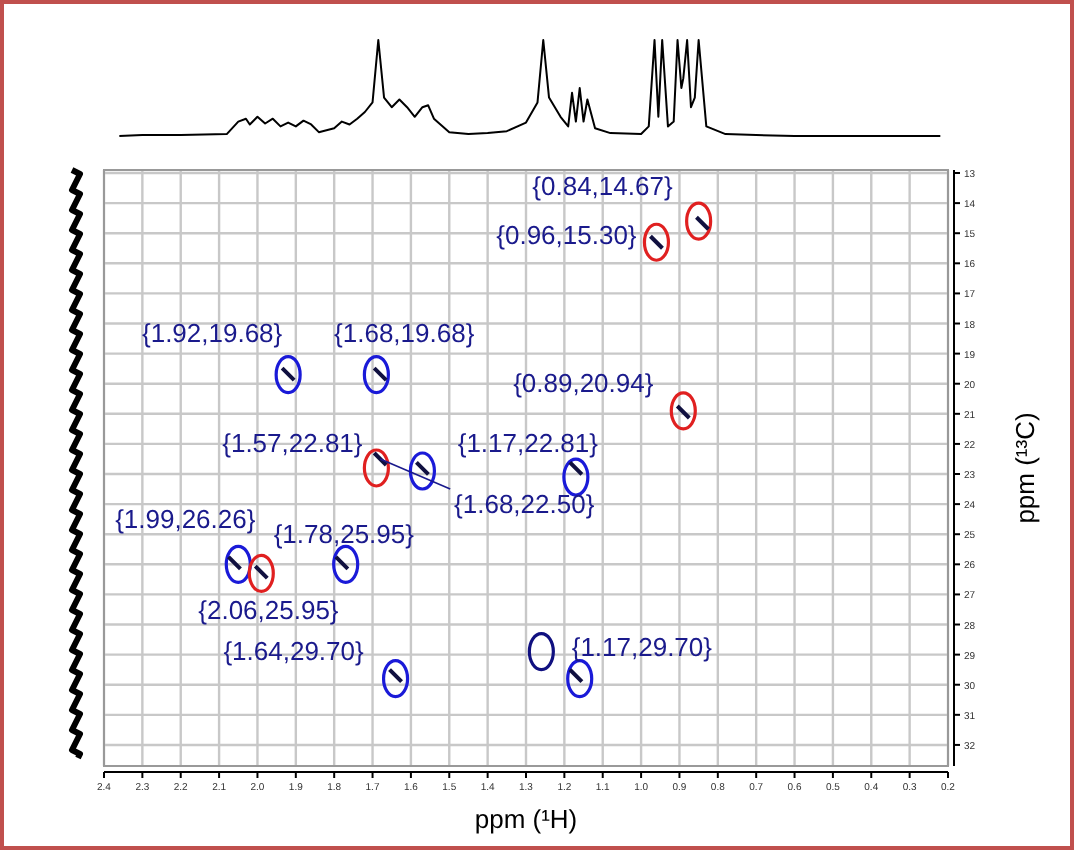 The height and width of the screenshot is (850, 1074). What do you see at coordinates (186, 519) in the screenshot?
I see `annotation: {1.99,26.26}` at bounding box center [186, 519].